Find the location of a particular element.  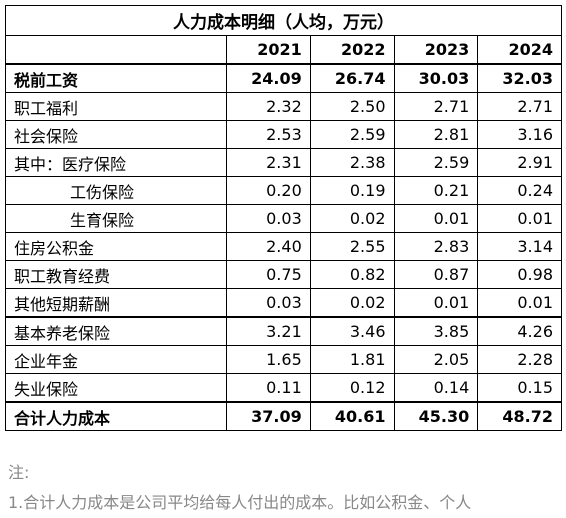

cell-value: 2.83 is located at coordinates (436, 246).